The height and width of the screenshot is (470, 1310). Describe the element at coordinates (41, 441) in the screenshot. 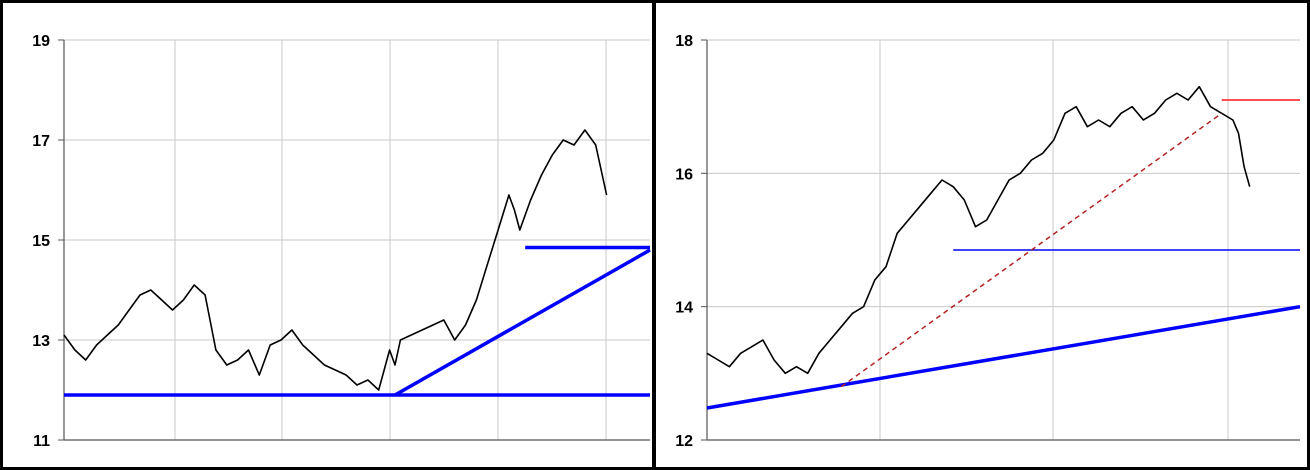

I see `y-tick-label: 11` at that location.